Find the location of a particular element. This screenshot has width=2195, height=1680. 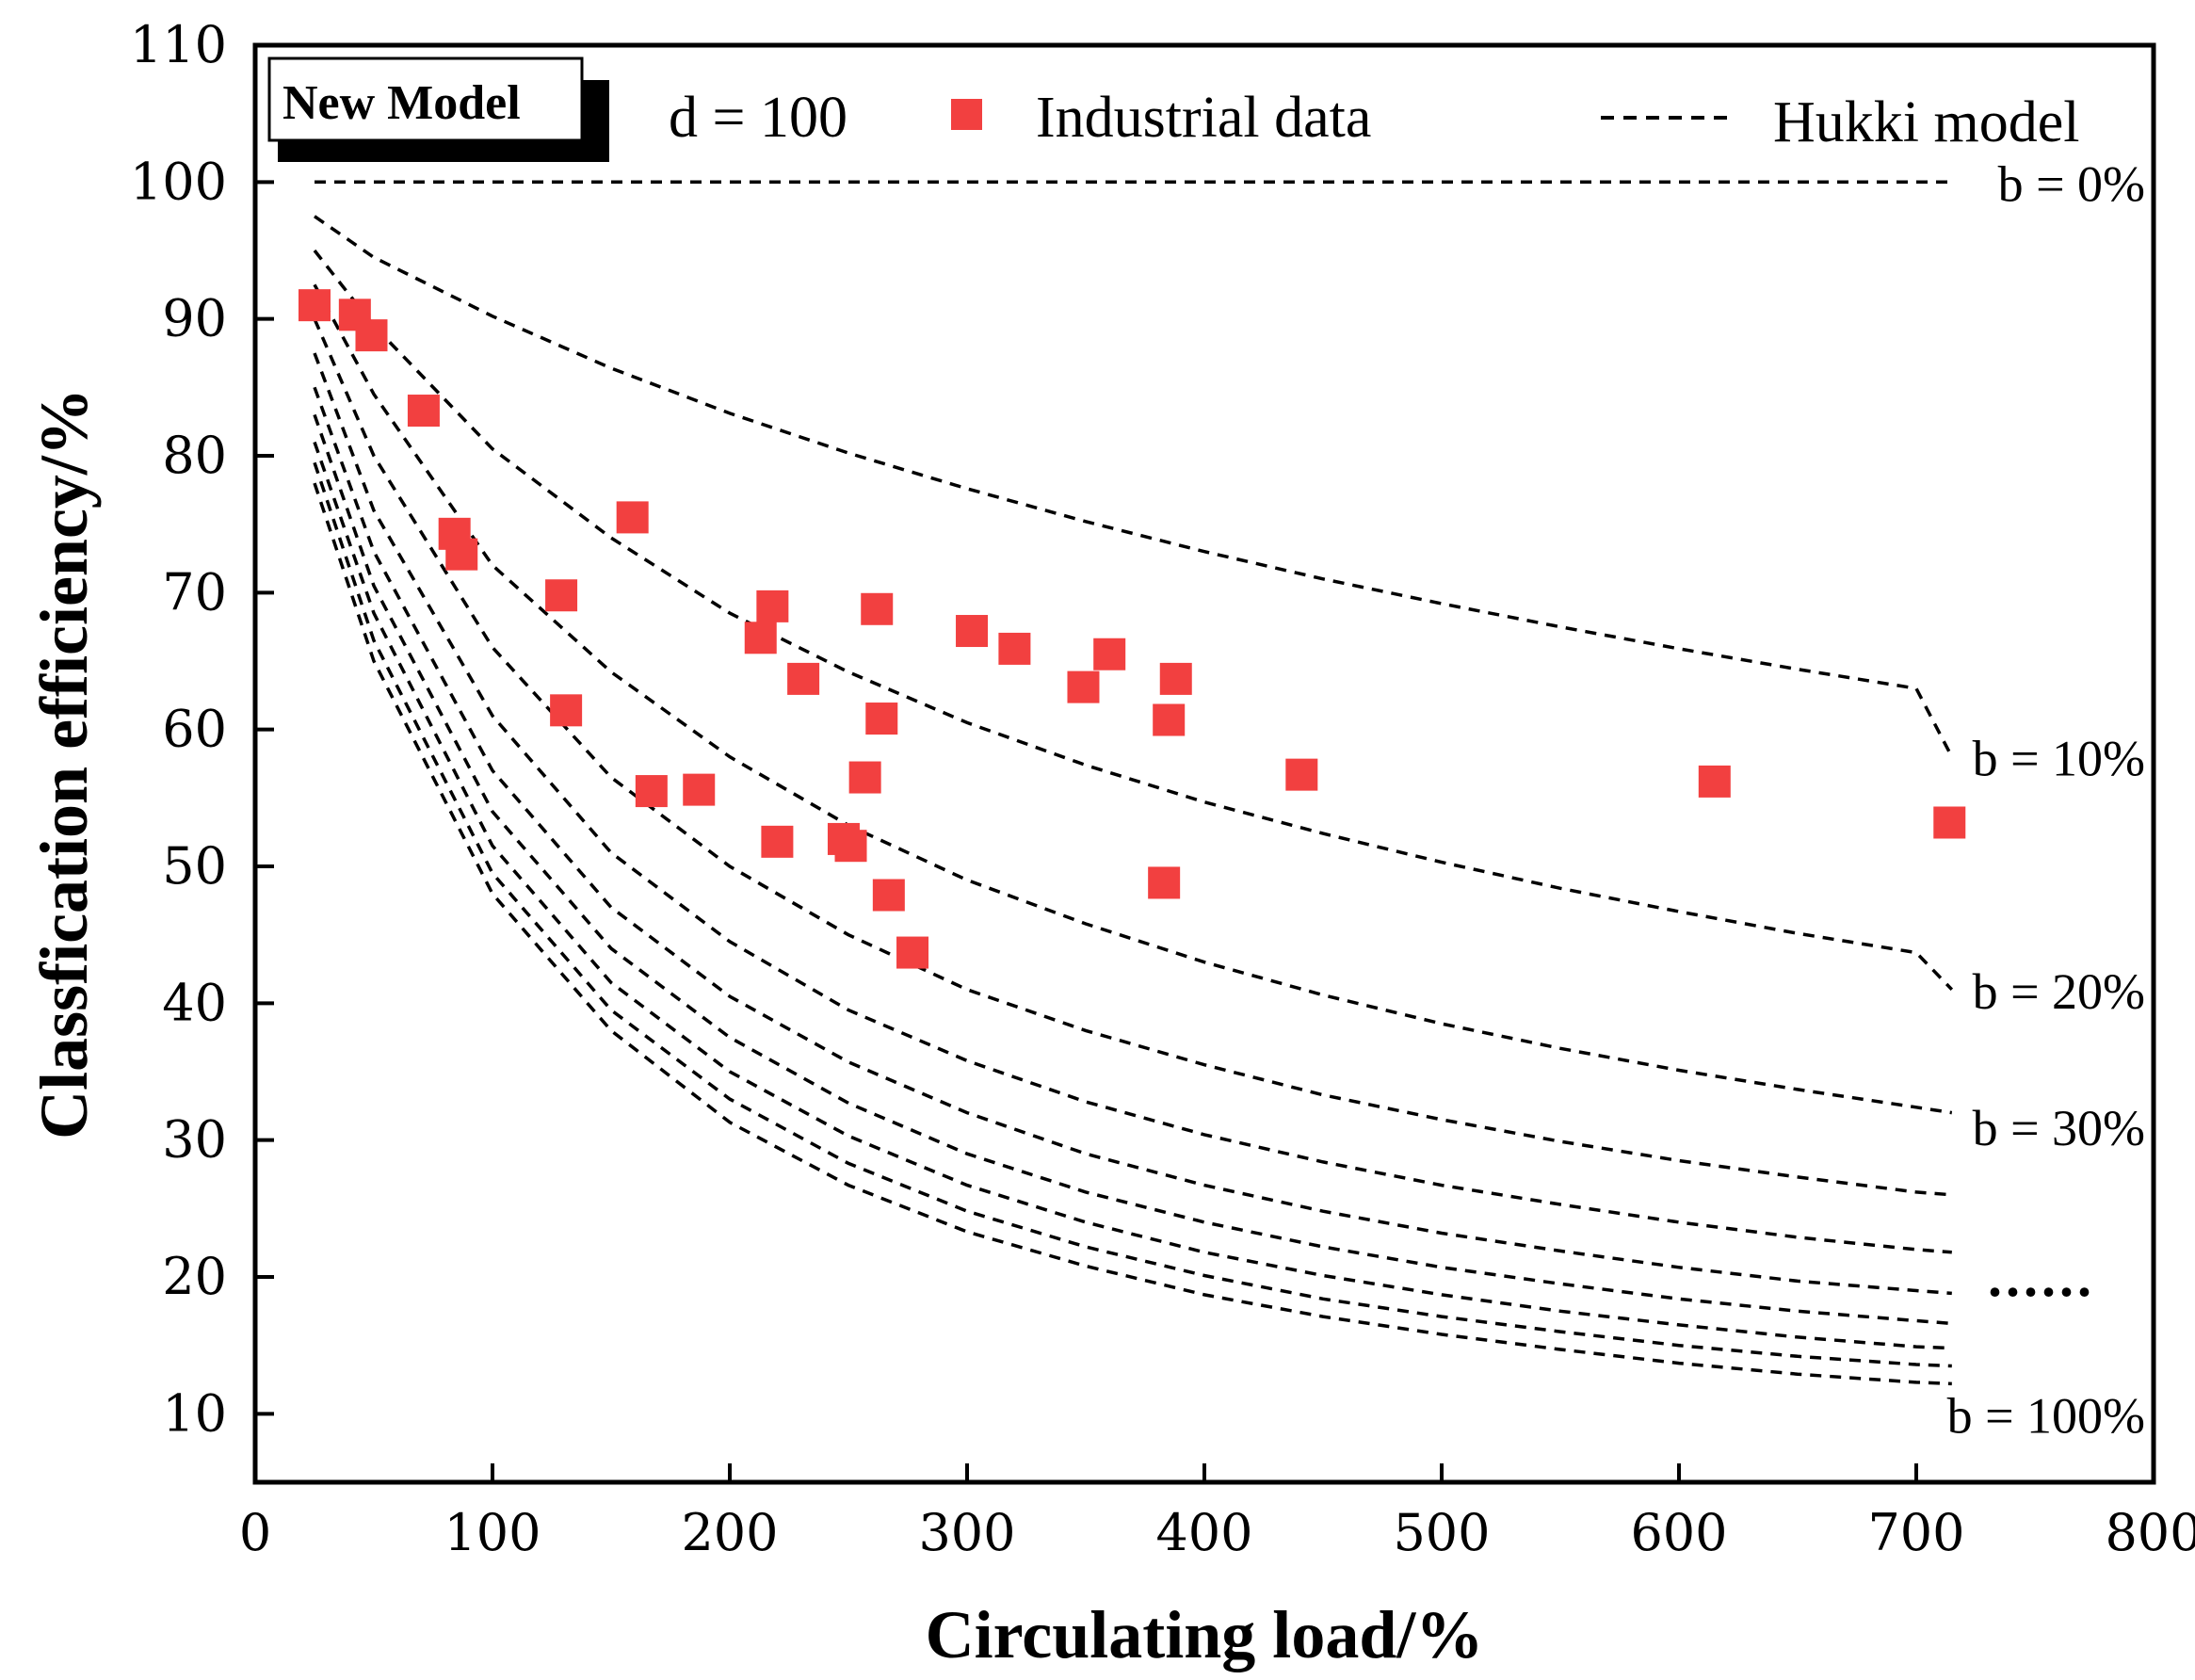

y-tick-label: 80 is located at coordinates (194, 456).